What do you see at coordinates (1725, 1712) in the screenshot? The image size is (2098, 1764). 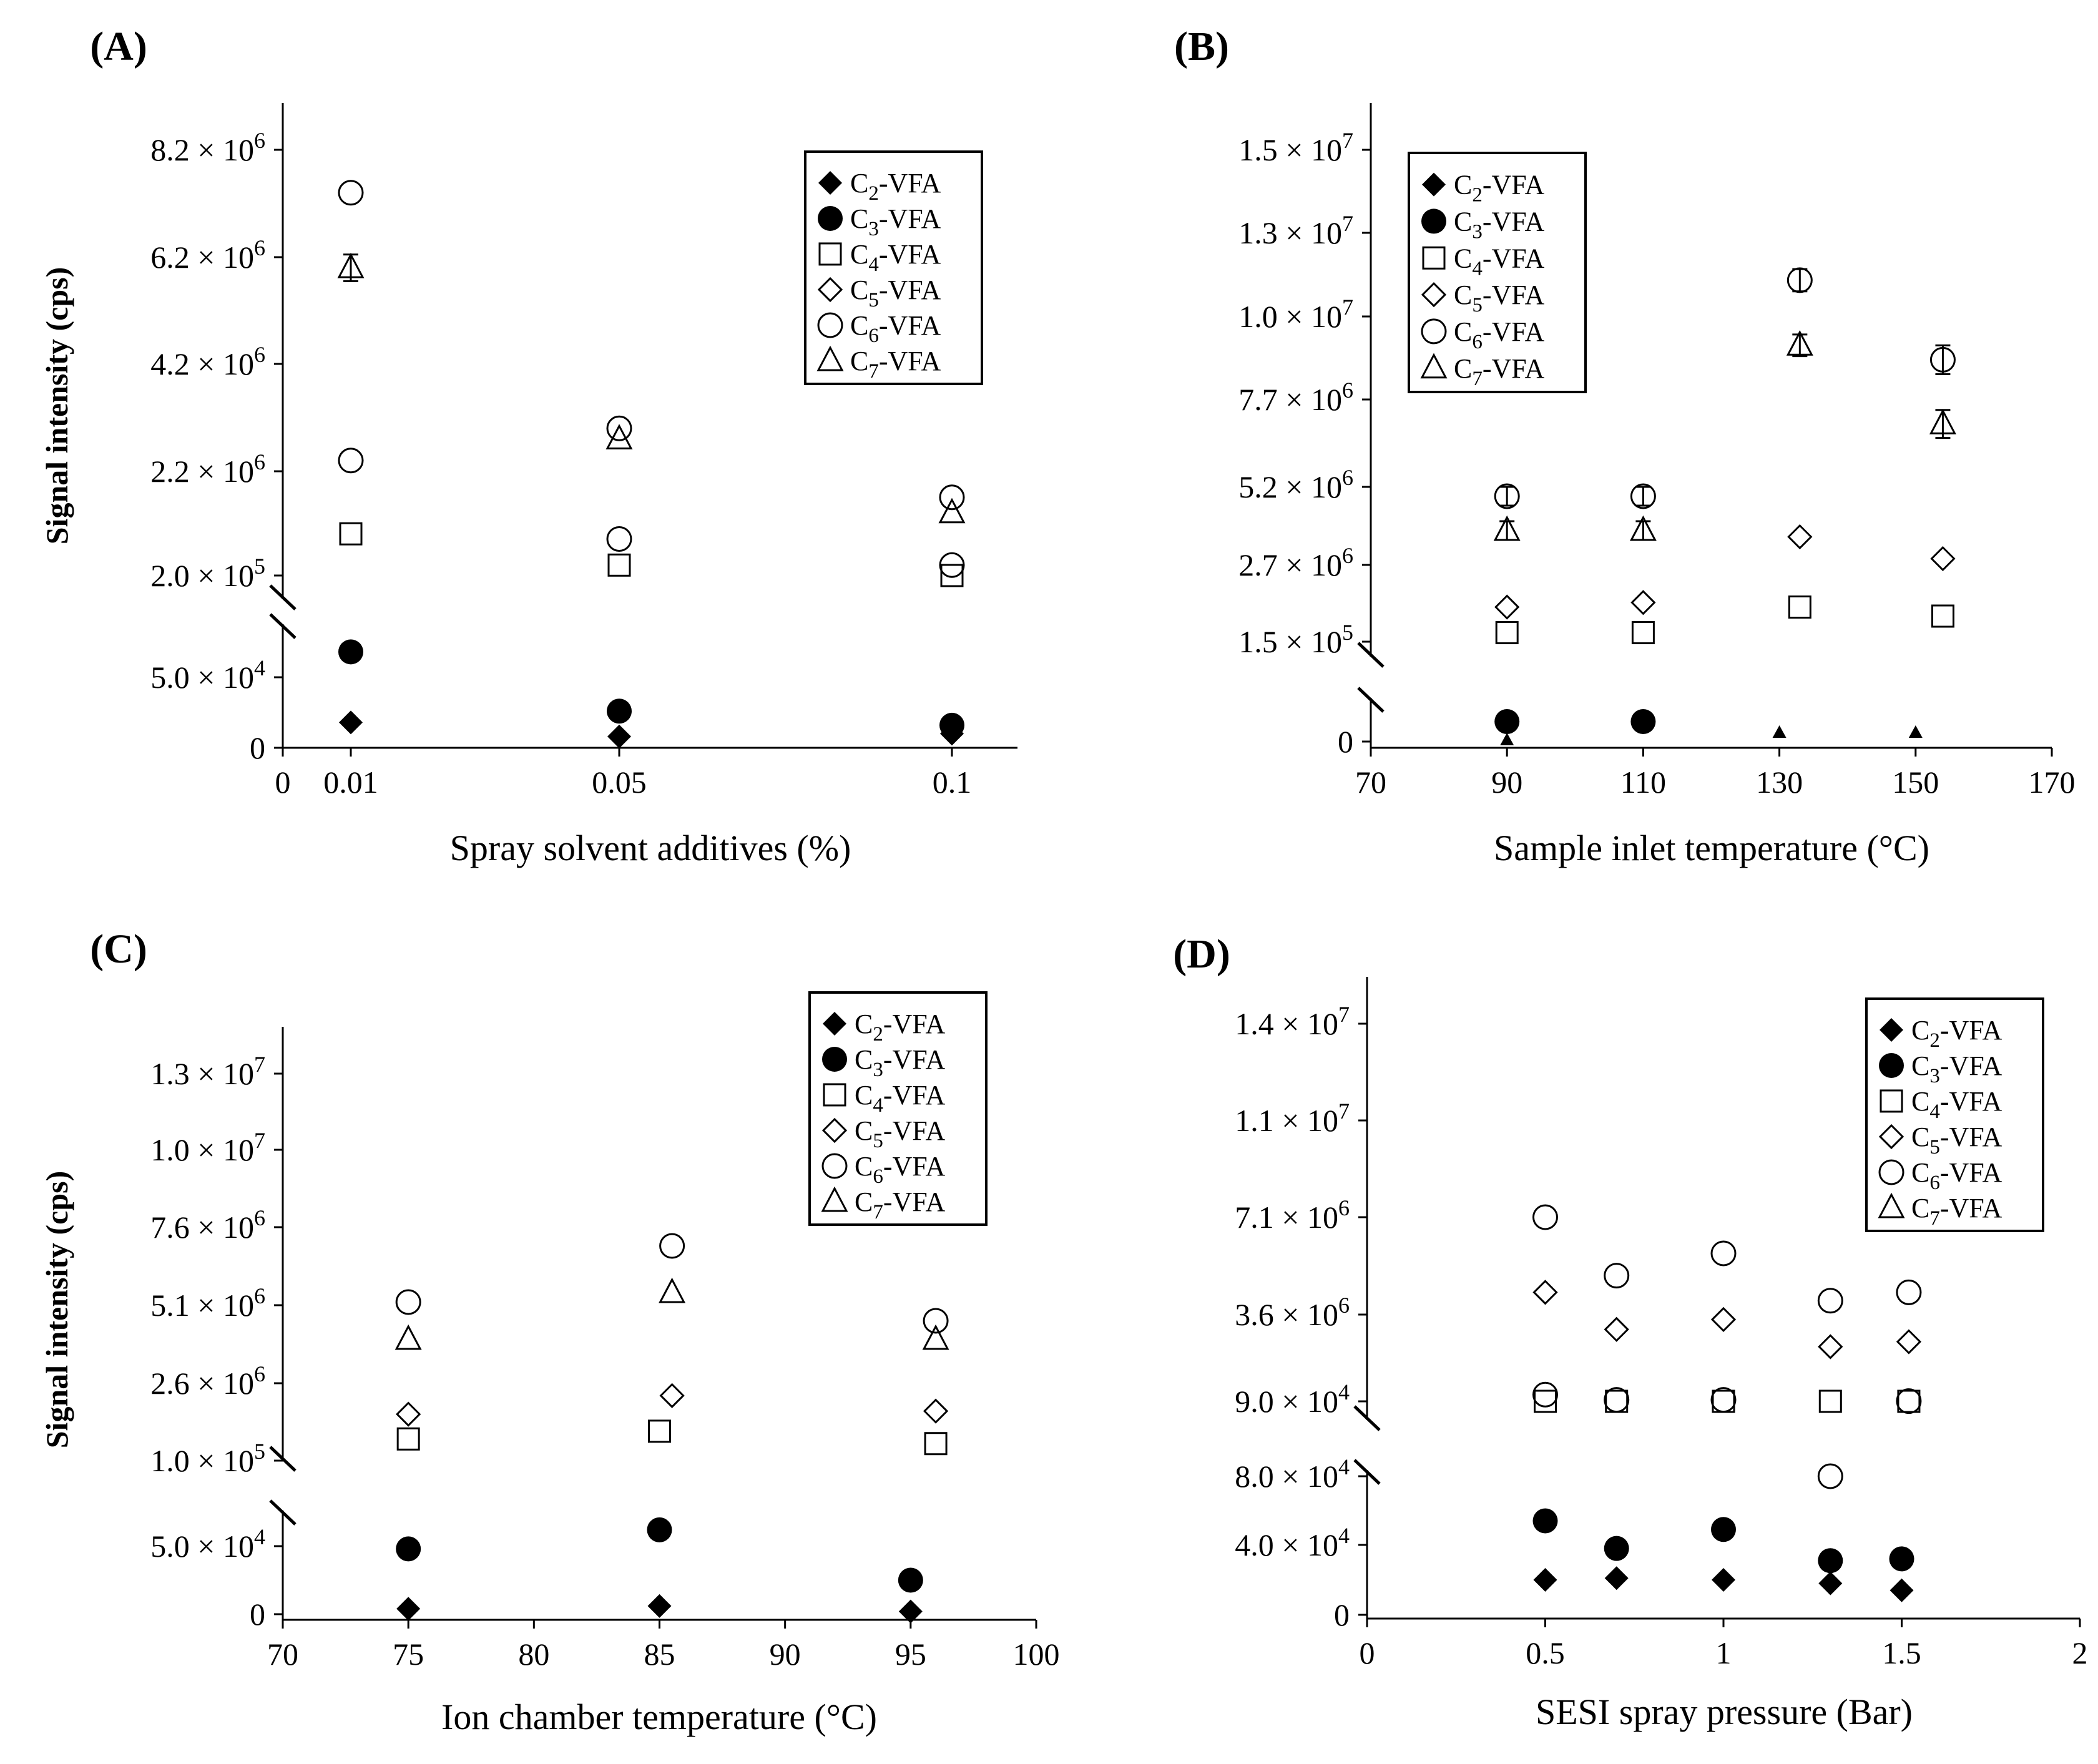 I see `x-axis-title: SESI spray pressure (Bar)` at bounding box center [1725, 1712].